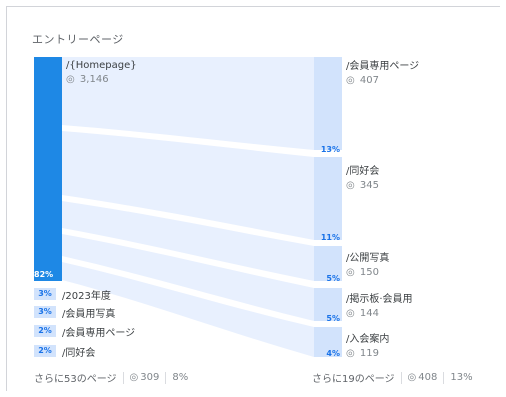 This screenshot has width=506, height=397. I want to click on source-bar, so click(48, 169).